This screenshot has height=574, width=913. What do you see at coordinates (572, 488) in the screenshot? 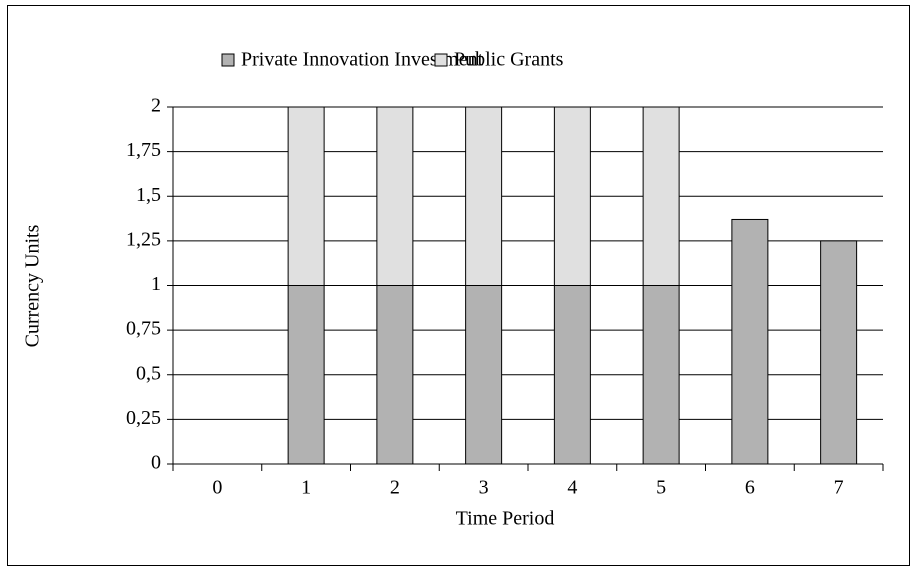
I see `x-tick-label: 4` at bounding box center [572, 488].